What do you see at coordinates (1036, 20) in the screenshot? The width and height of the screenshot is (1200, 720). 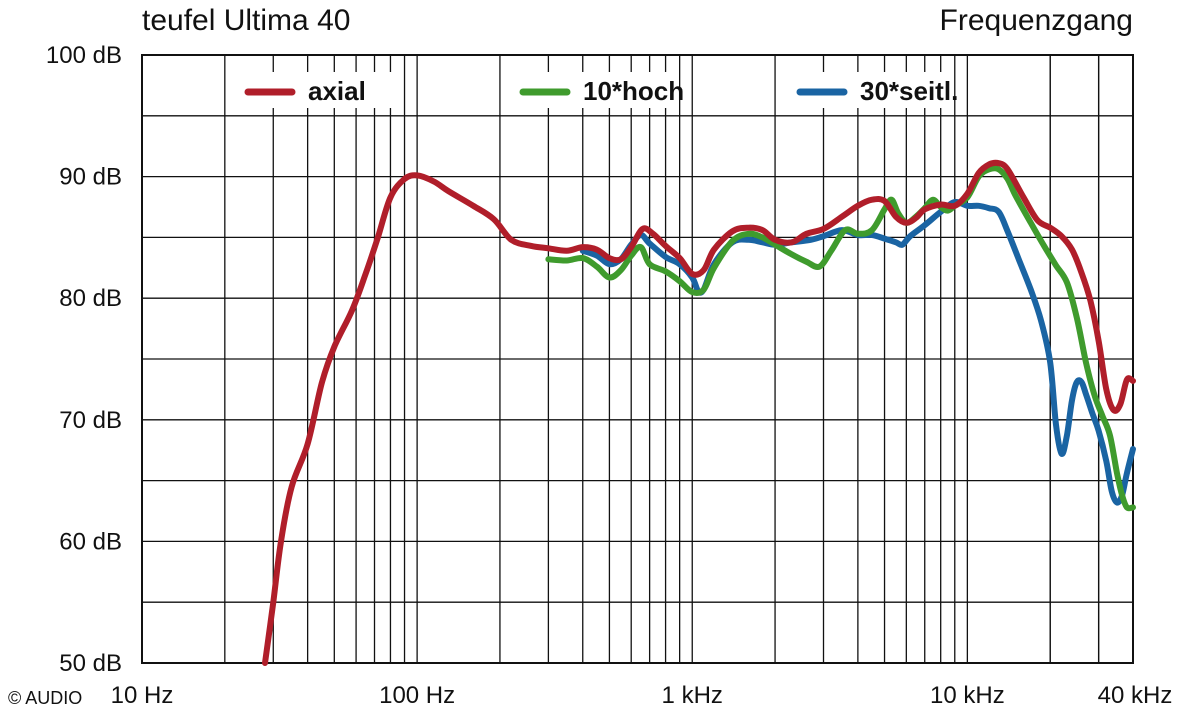 I see `chart-subtitle: Frequenzgang` at bounding box center [1036, 20].